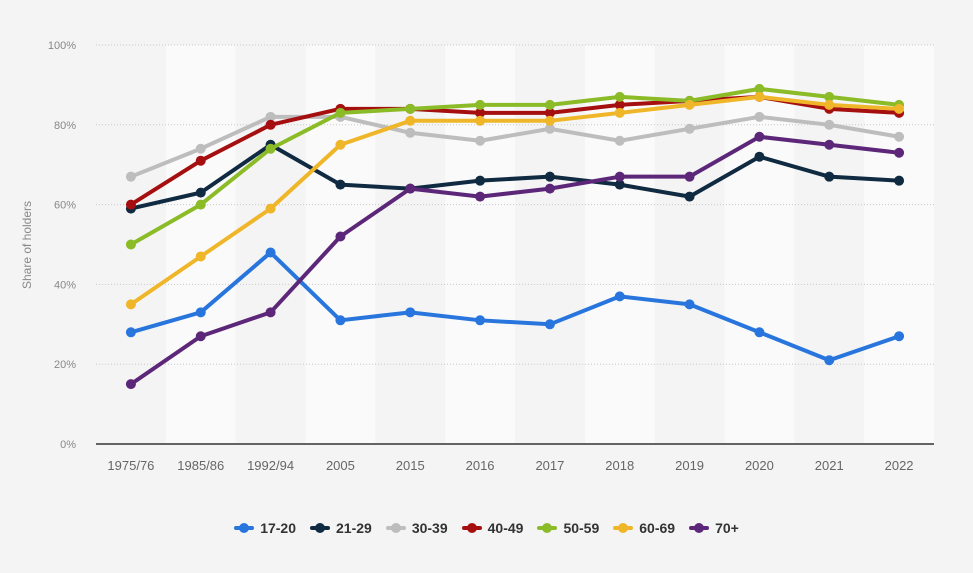  Describe the element at coordinates (410, 465) in the screenshot. I see `x-tick-label: 2015` at that location.